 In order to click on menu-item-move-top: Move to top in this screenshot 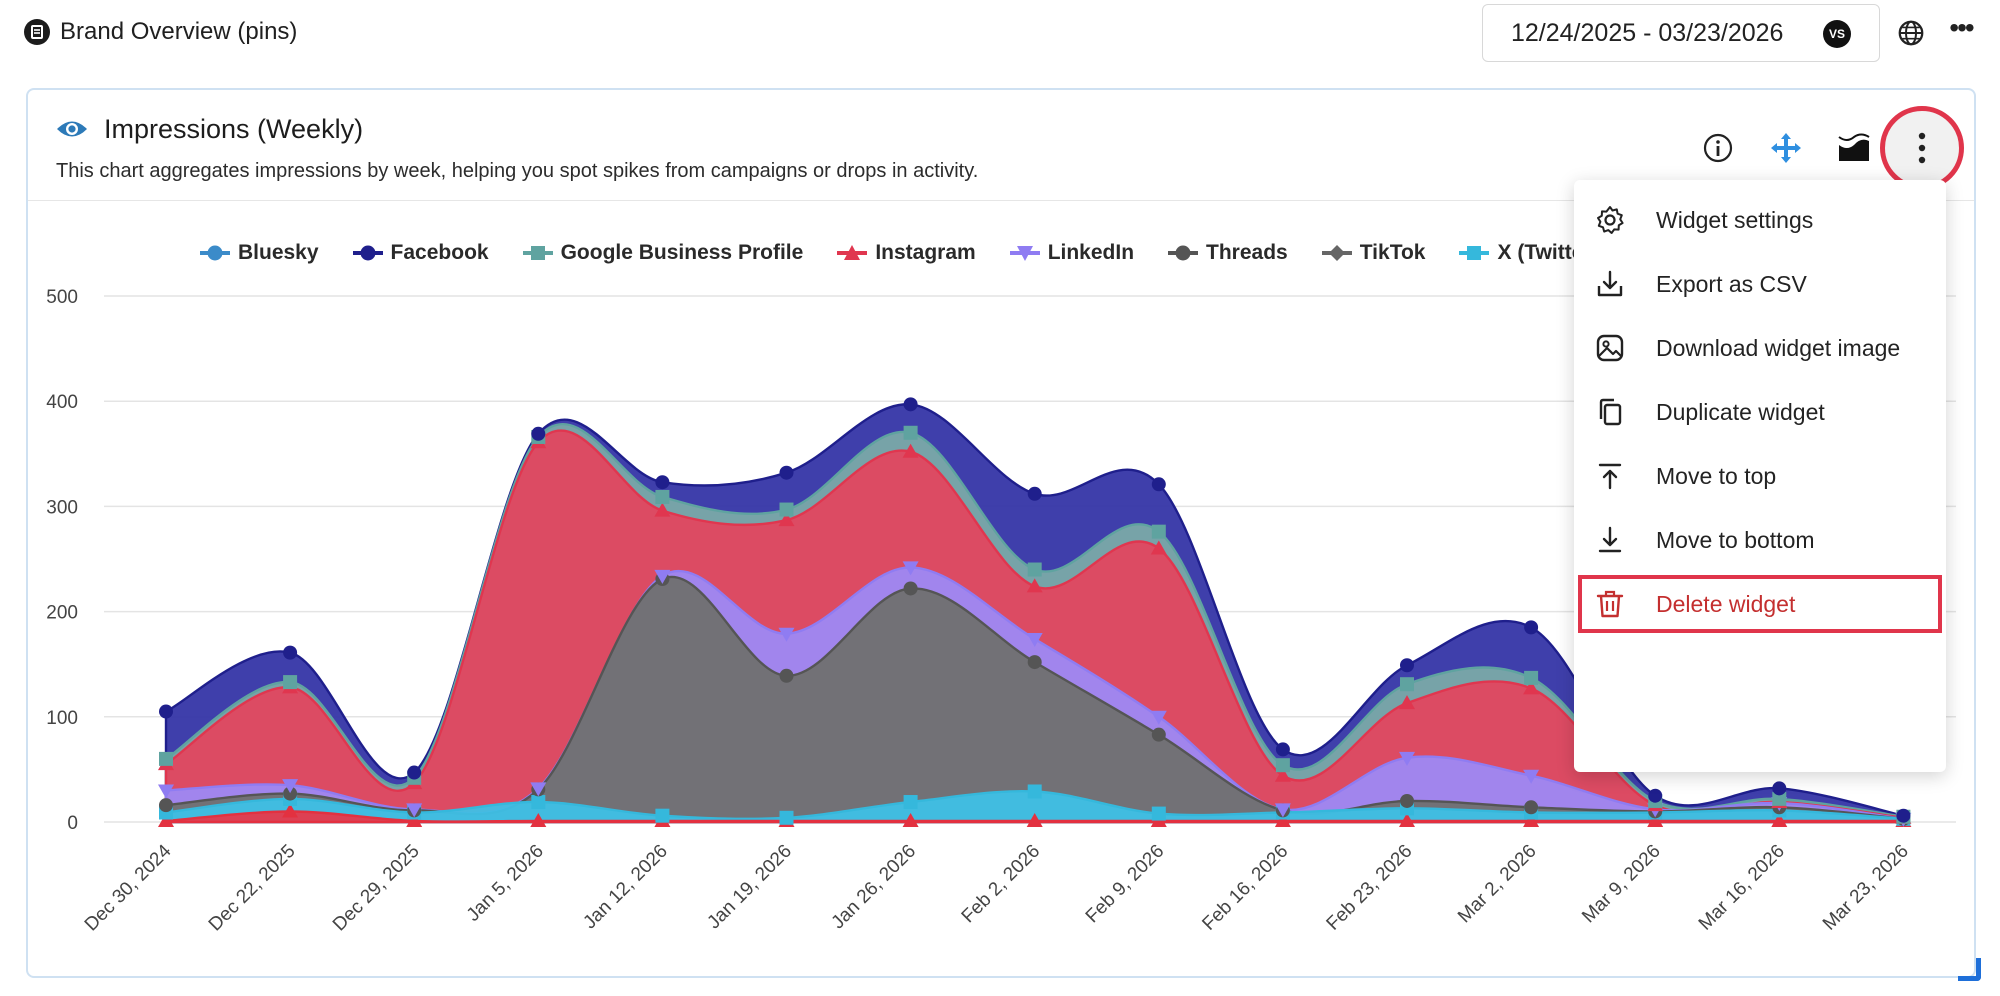, I will do `click(1760, 476)`.